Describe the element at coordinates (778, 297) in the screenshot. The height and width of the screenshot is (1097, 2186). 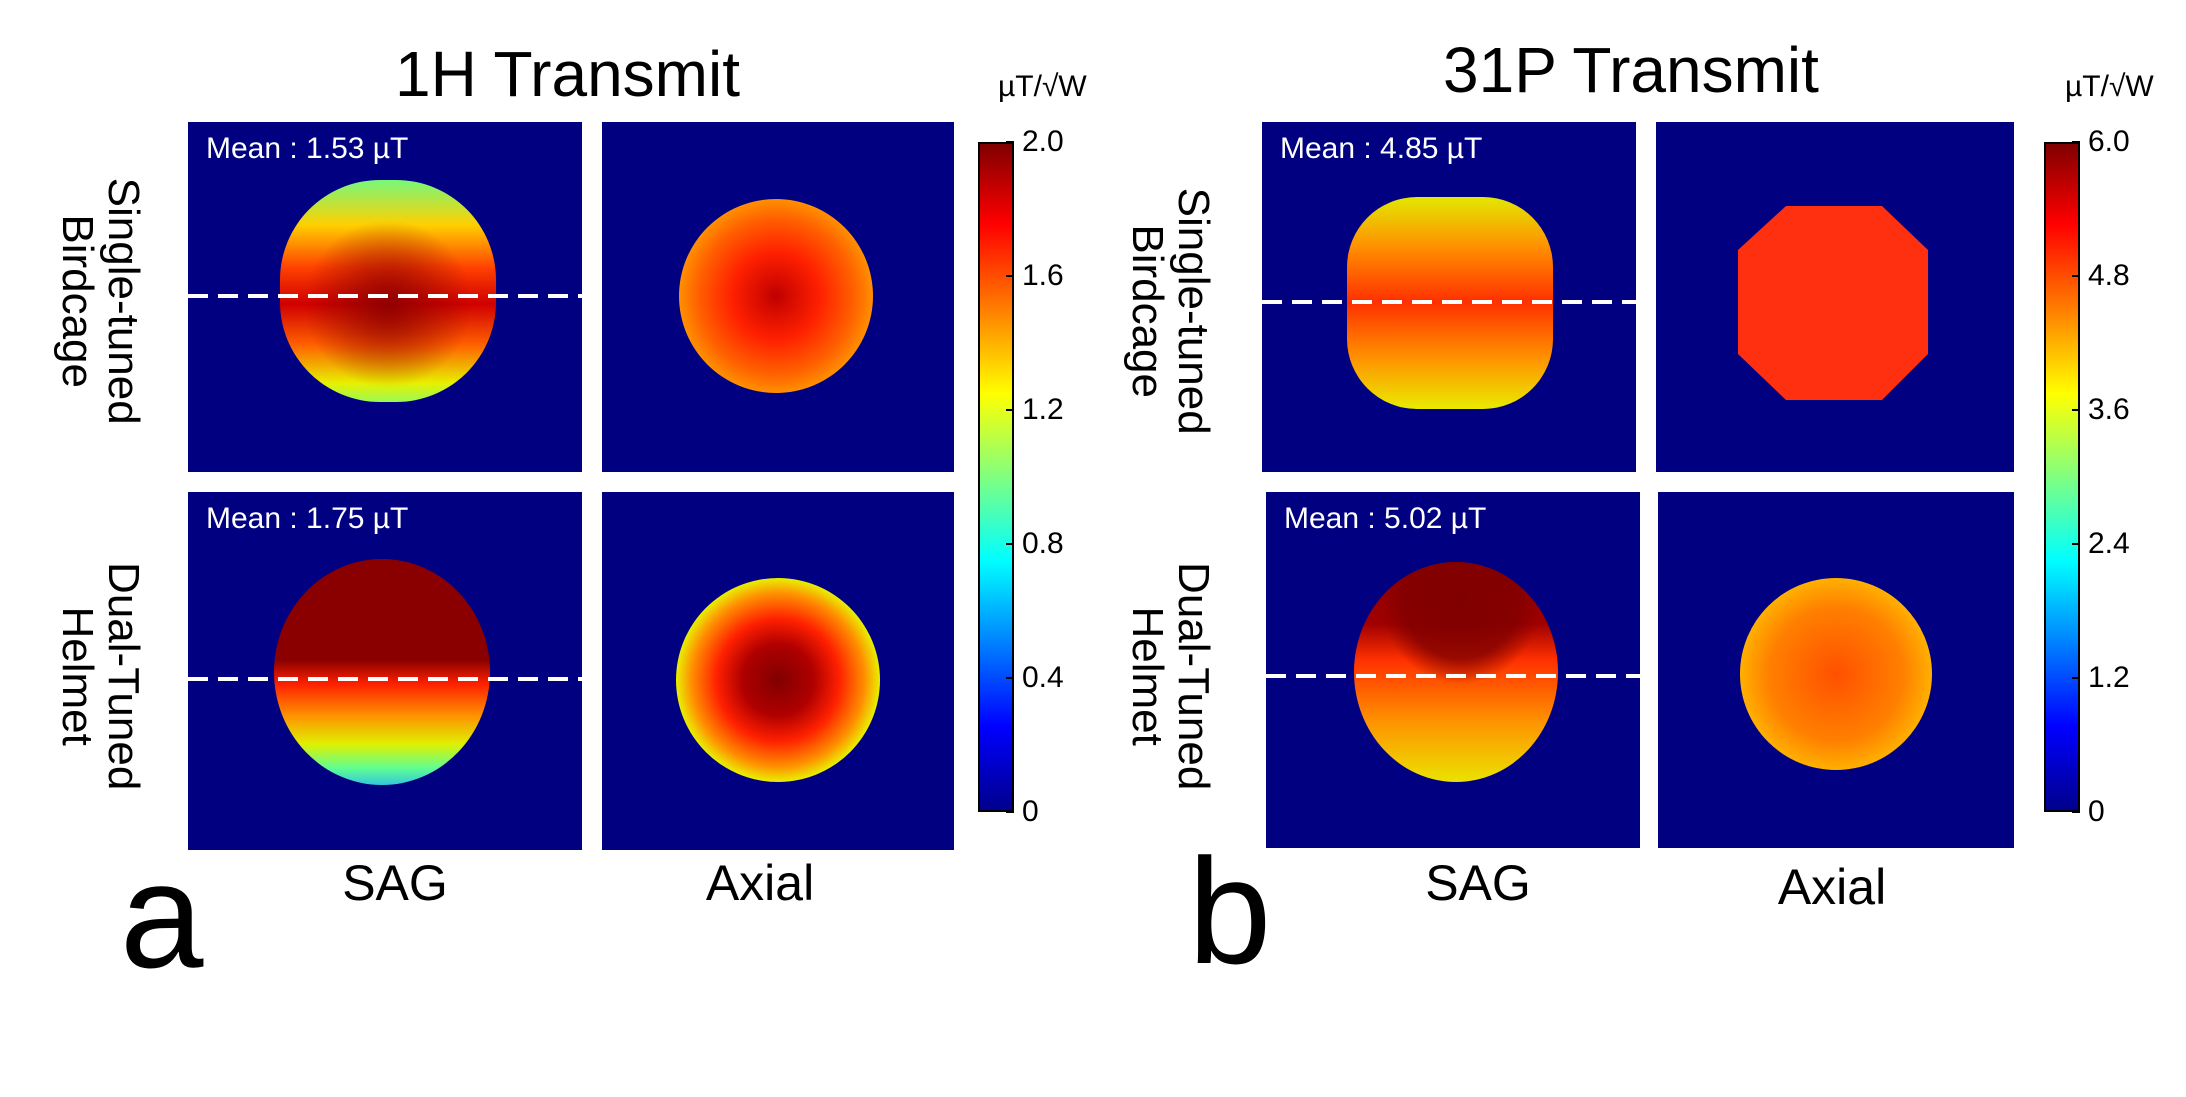
I see `panel-a-single-axial-map` at that location.